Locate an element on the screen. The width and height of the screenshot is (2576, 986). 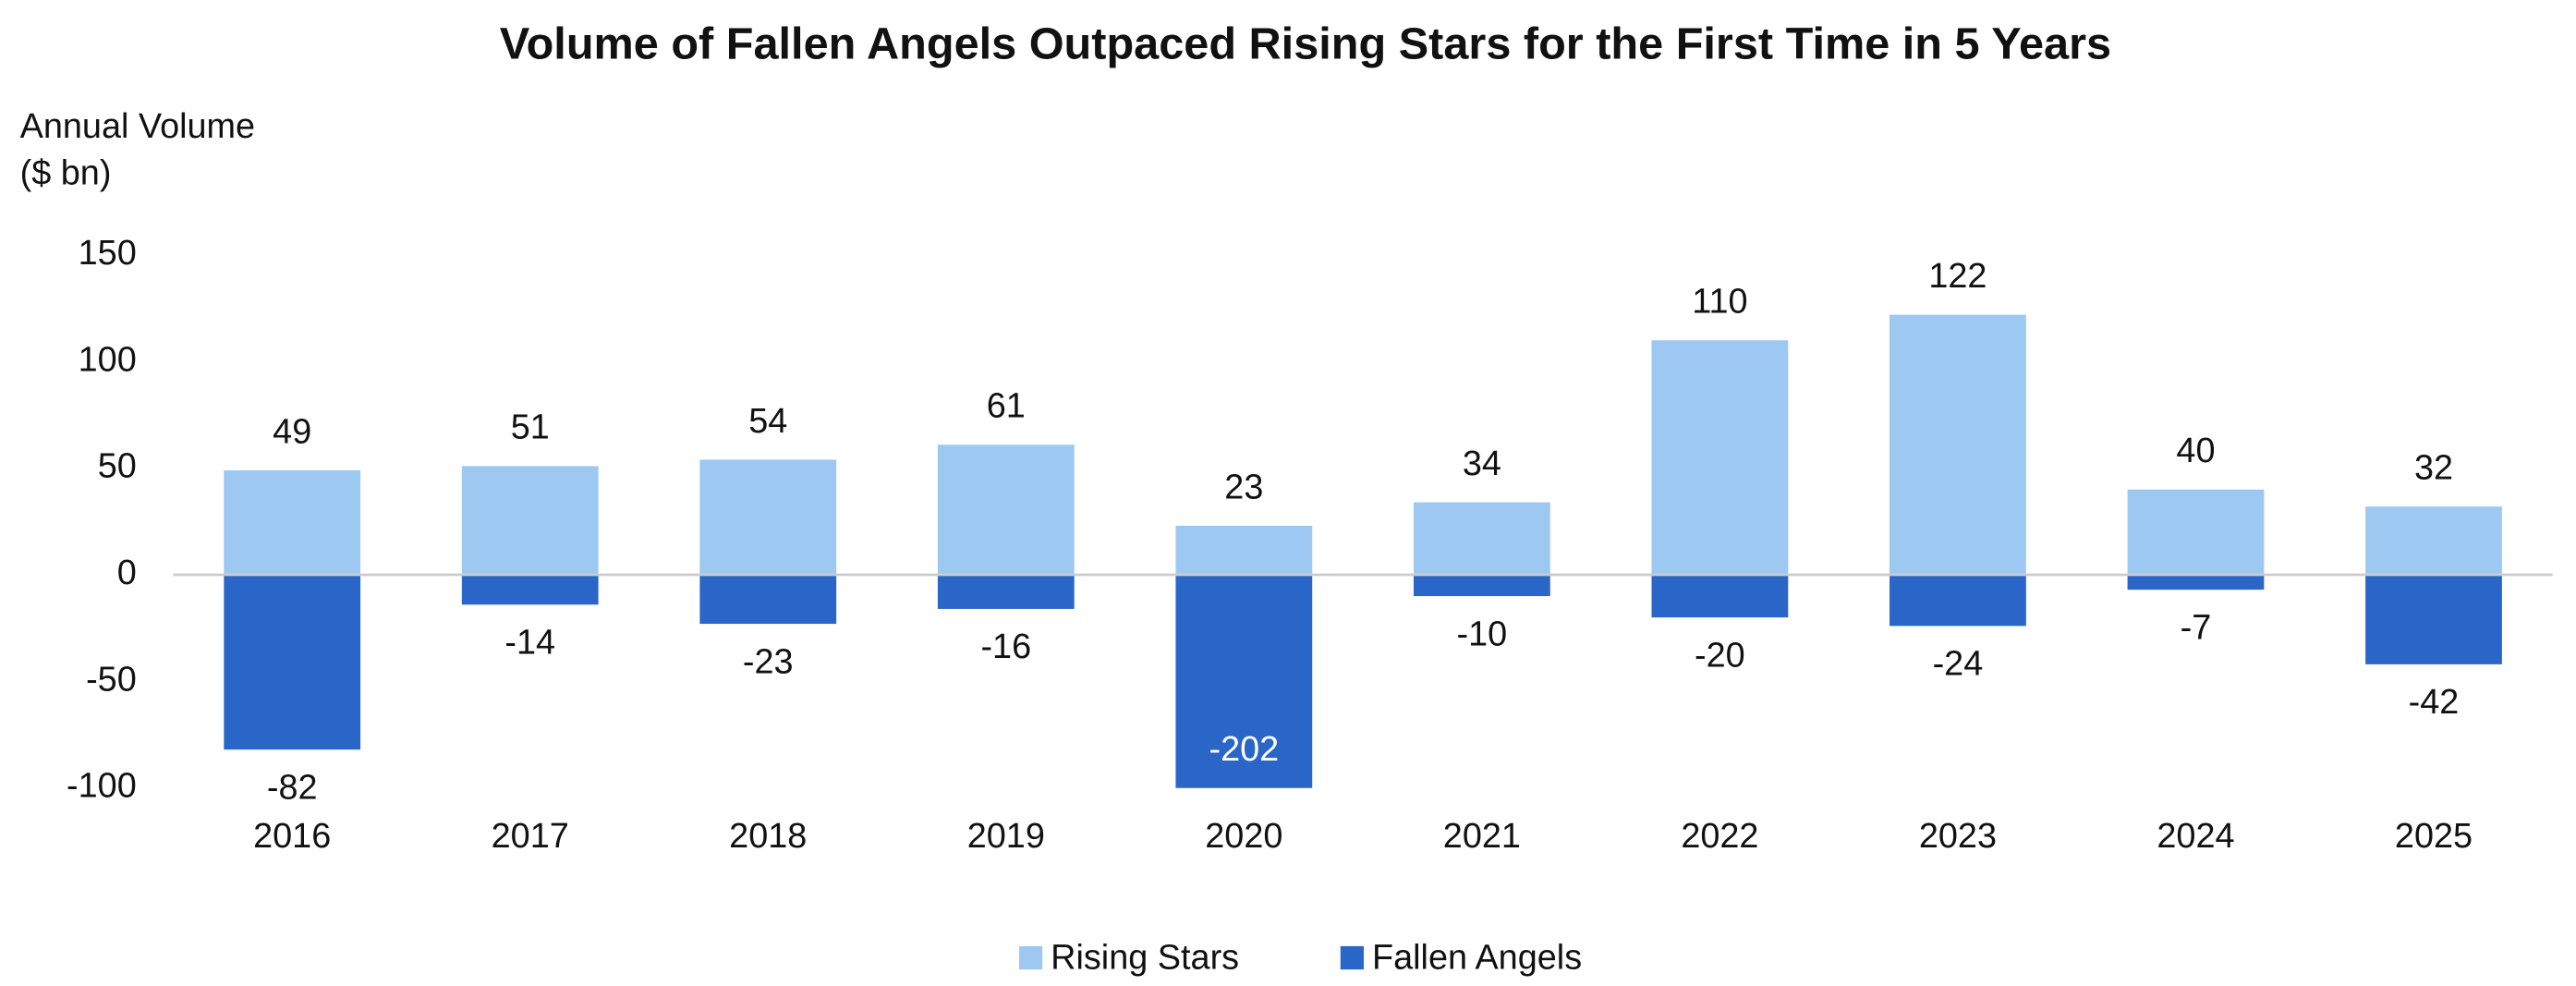
x-tick-label: 2019 is located at coordinates (1006, 836).